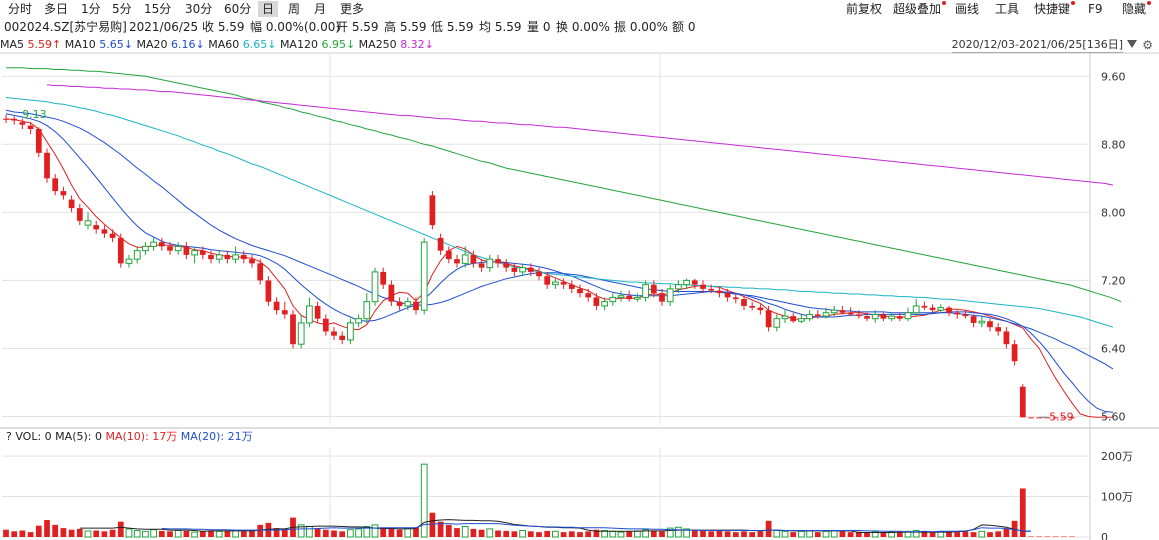  What do you see at coordinates (20, 9) in the screenshot?
I see `tab-fenshi: 分时` at bounding box center [20, 9].